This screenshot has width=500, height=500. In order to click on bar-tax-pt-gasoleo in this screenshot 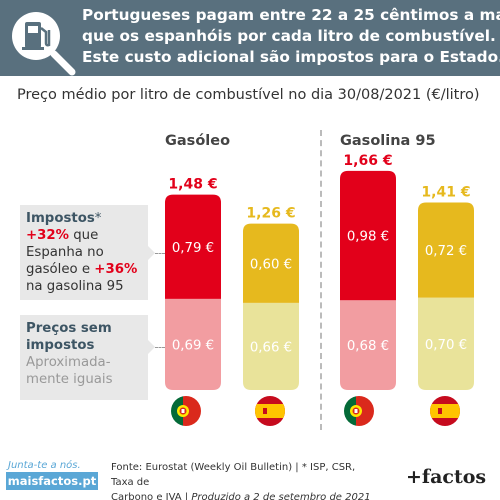, I will do `click(193, 246)`.